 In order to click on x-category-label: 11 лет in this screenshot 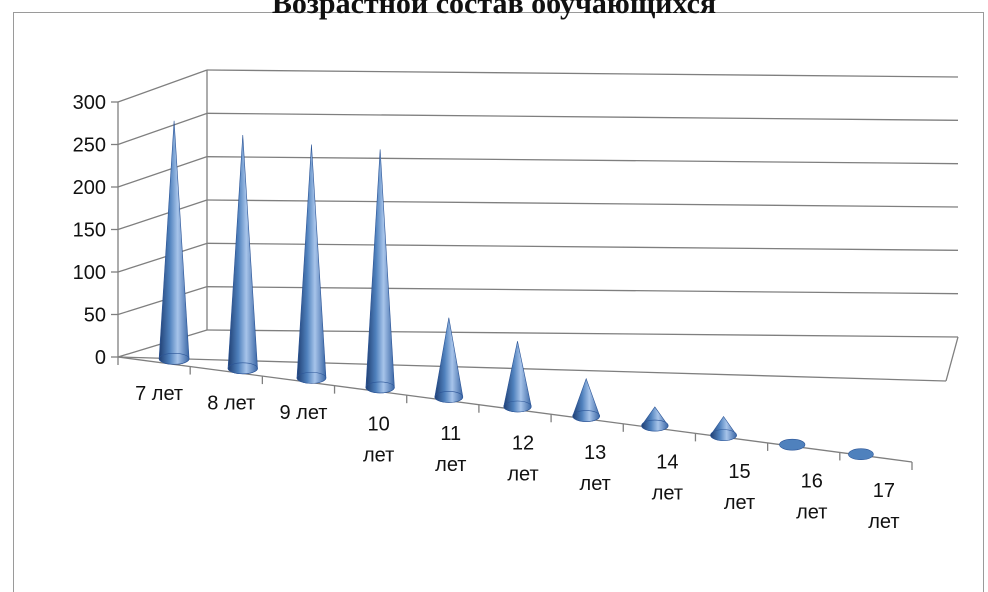, I will do `click(450, 449)`.